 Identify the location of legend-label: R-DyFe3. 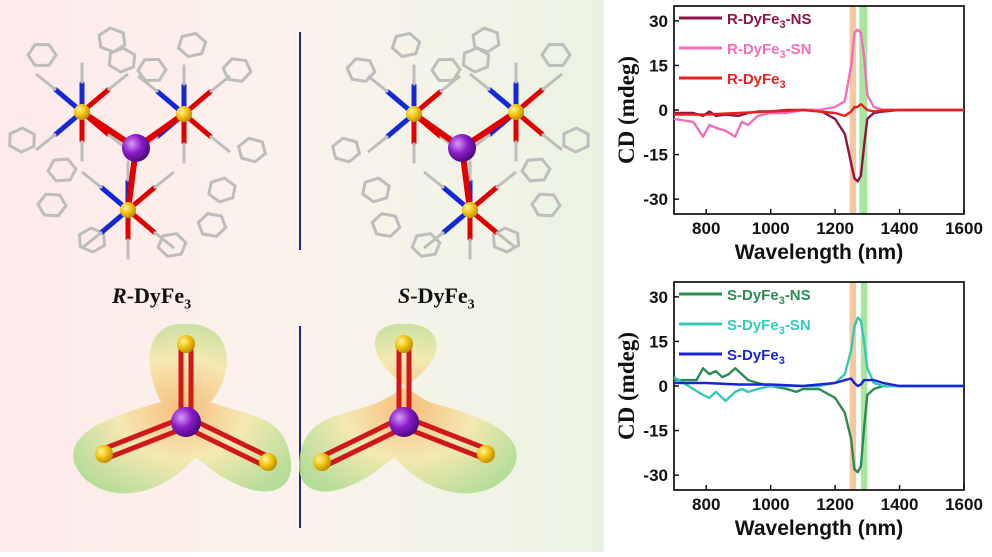
(756, 81).